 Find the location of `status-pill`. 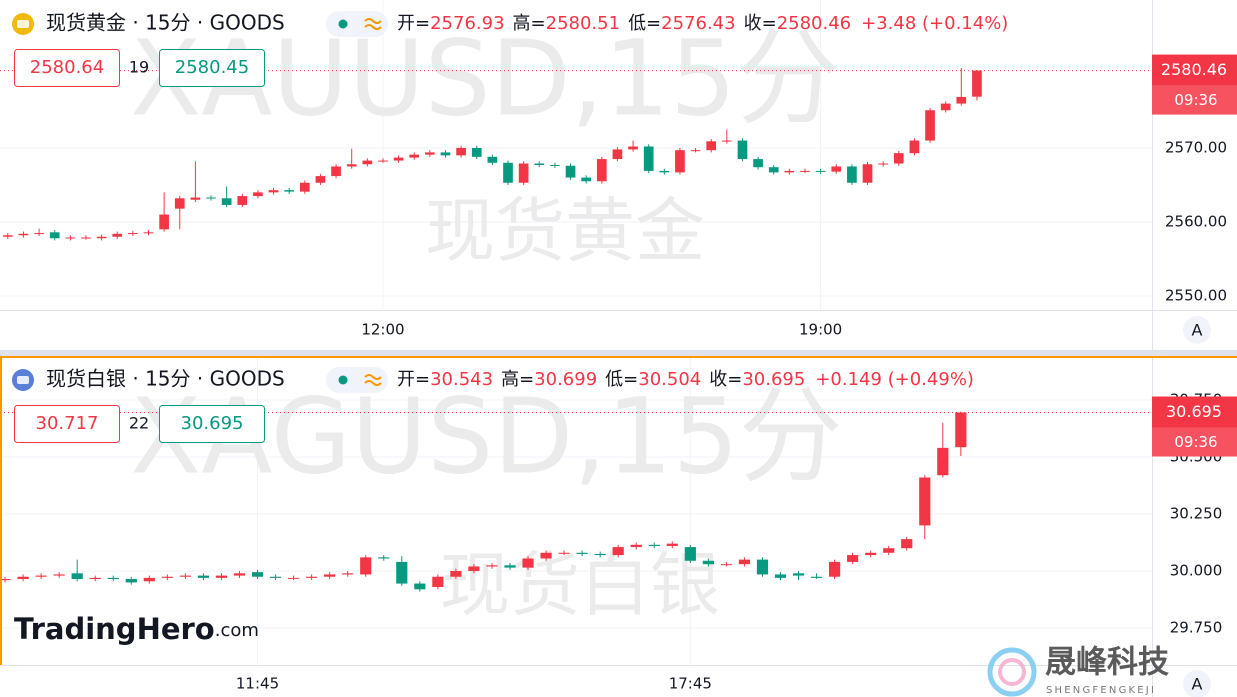

status-pill is located at coordinates (357, 380).